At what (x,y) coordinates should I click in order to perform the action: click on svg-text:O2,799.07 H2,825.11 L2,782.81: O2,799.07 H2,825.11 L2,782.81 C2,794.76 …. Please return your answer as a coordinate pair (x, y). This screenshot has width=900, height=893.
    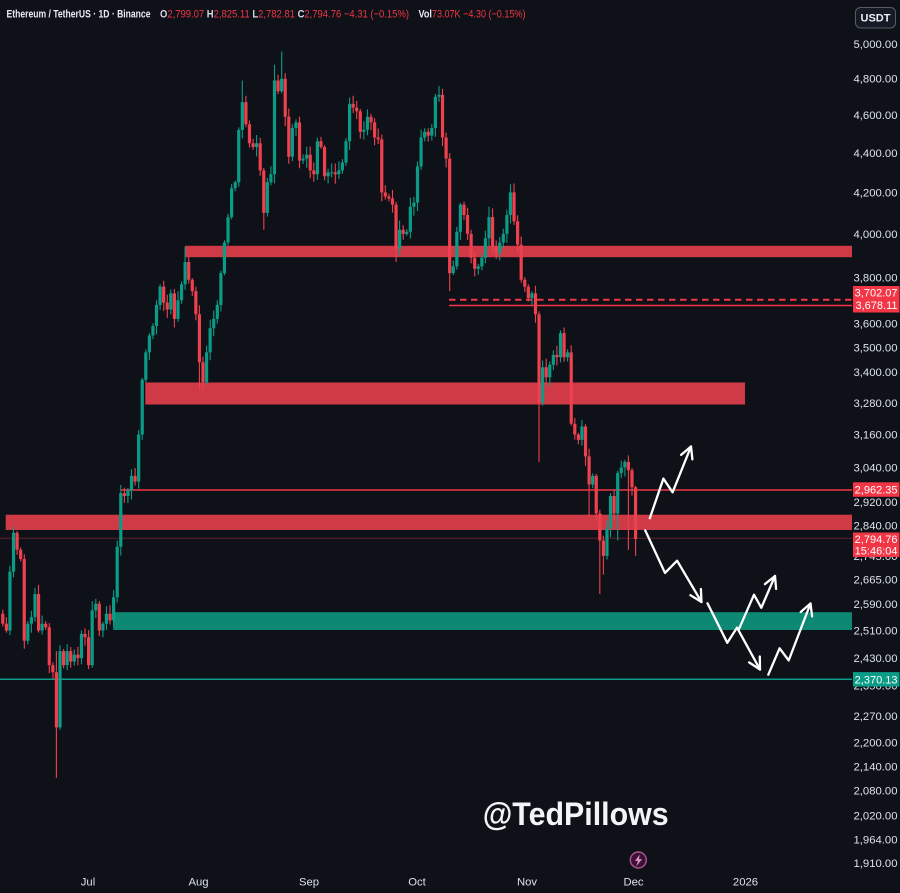
    Looking at the image, I should click on (284, 15).